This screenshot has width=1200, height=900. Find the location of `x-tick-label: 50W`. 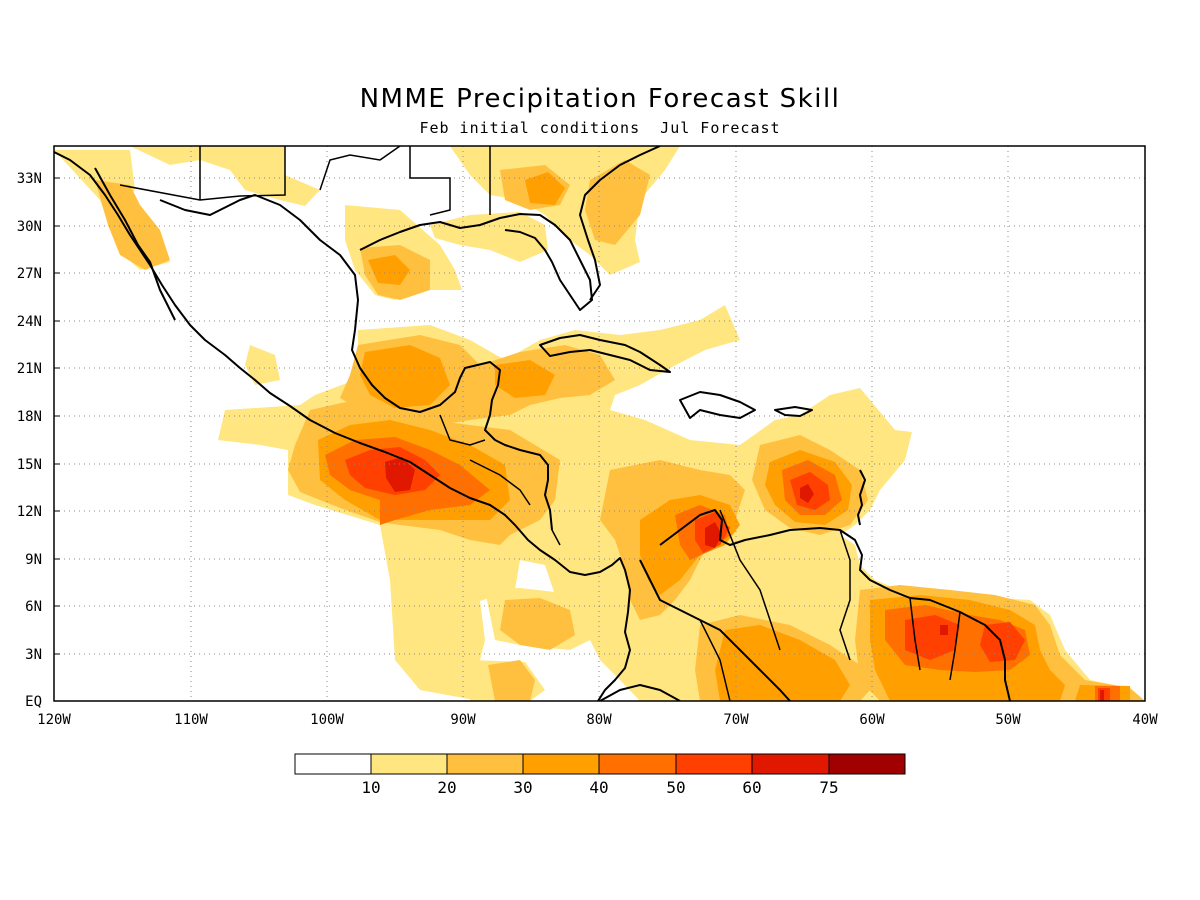

x-tick-label: 50W is located at coordinates (1008, 720).